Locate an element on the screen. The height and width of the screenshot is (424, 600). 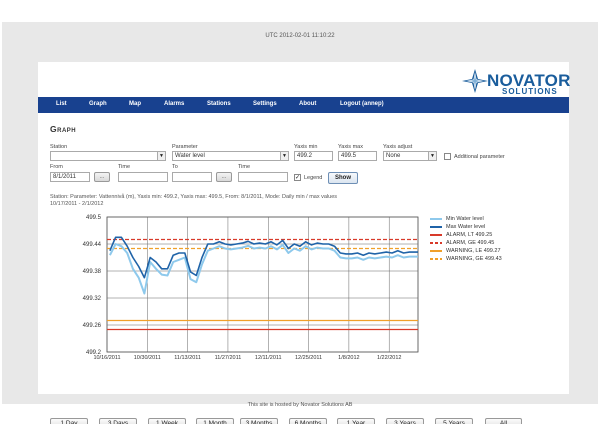
x-tick-label: 11/13/2011 is located at coordinates (187, 358).